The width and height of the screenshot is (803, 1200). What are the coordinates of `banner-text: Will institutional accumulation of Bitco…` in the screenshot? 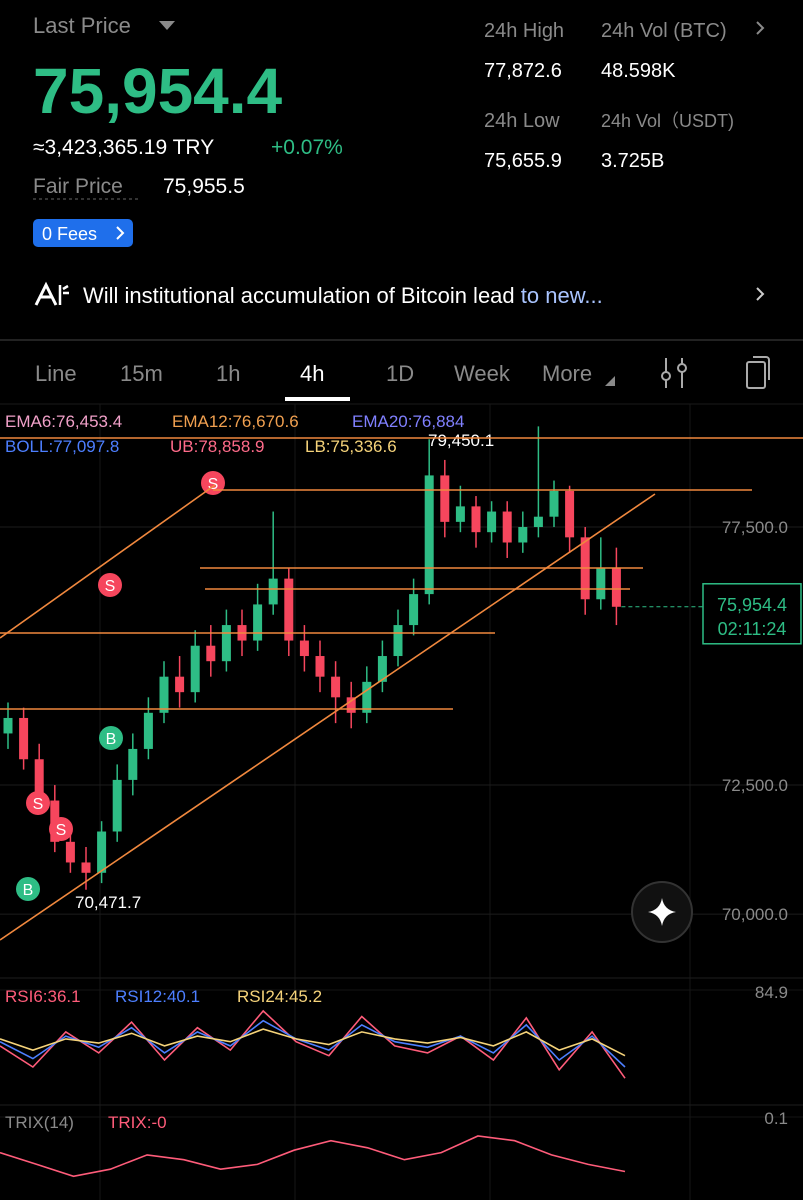 It's located at (343, 295).